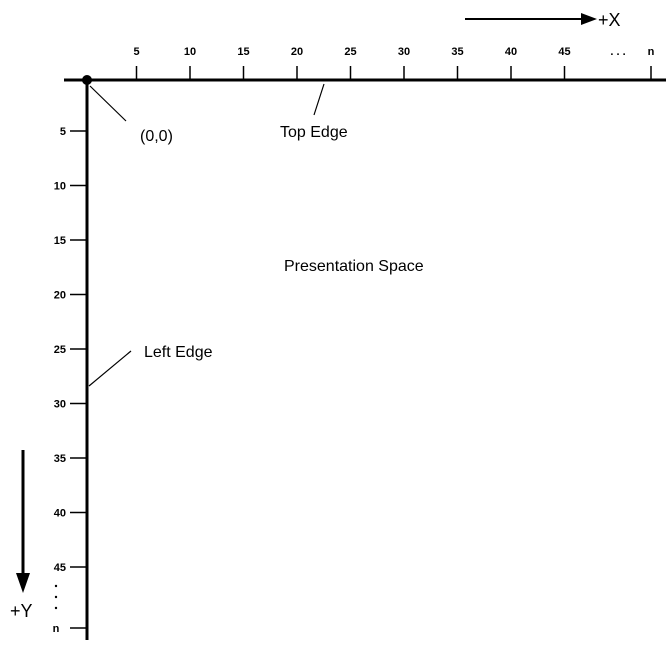  What do you see at coordinates (60, 568) in the screenshot?
I see `y-axis-tick-label: 45` at bounding box center [60, 568].